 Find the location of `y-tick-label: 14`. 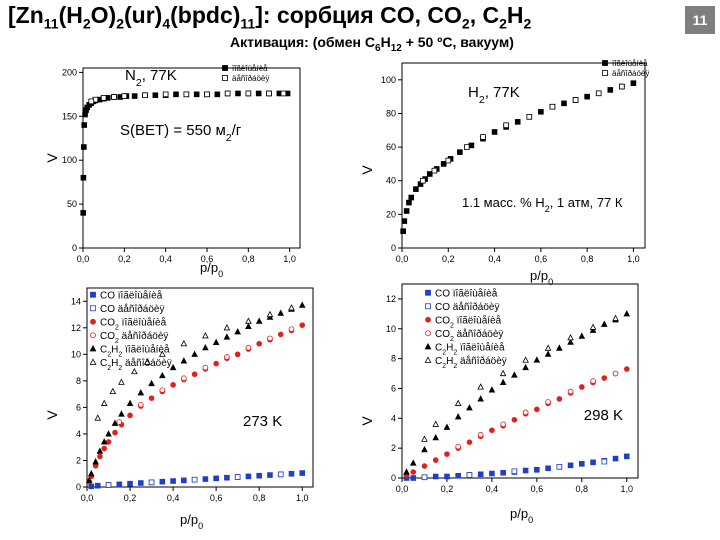

y-tick-label: 14 is located at coordinates (76, 301).